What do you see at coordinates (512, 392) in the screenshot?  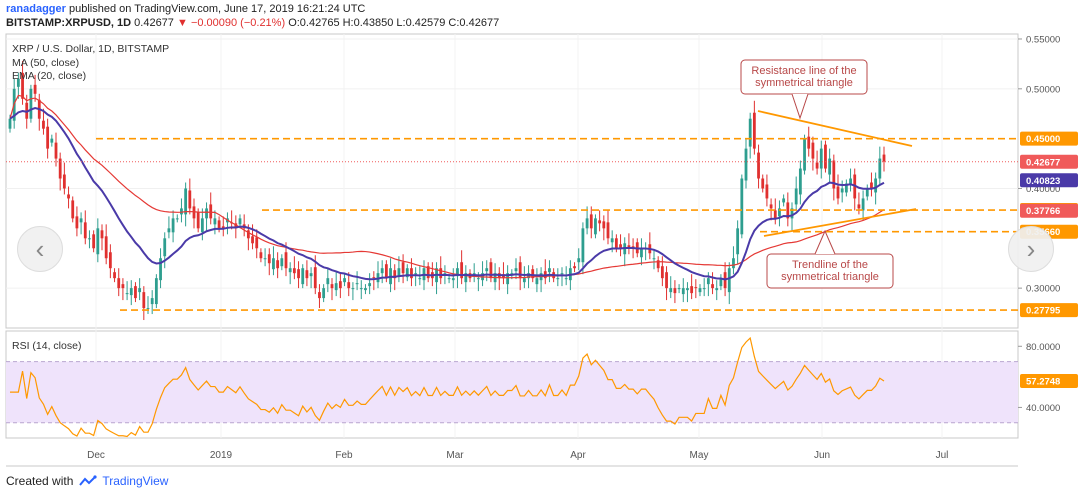 I see `rsi-band` at bounding box center [512, 392].